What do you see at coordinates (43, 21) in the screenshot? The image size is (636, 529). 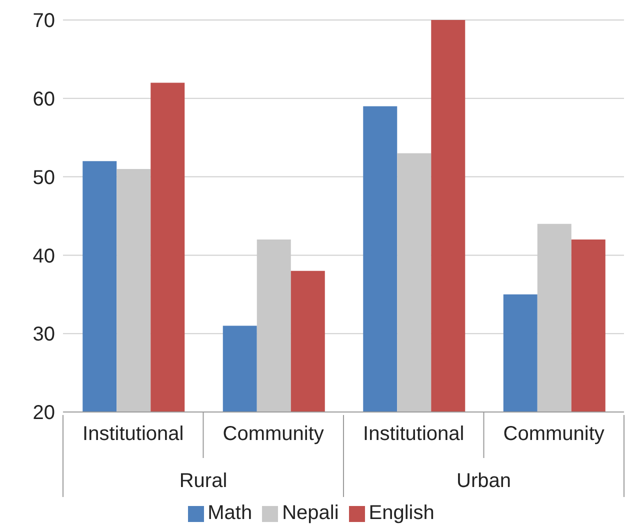 I see `y-tick-label: 70` at bounding box center [43, 21].